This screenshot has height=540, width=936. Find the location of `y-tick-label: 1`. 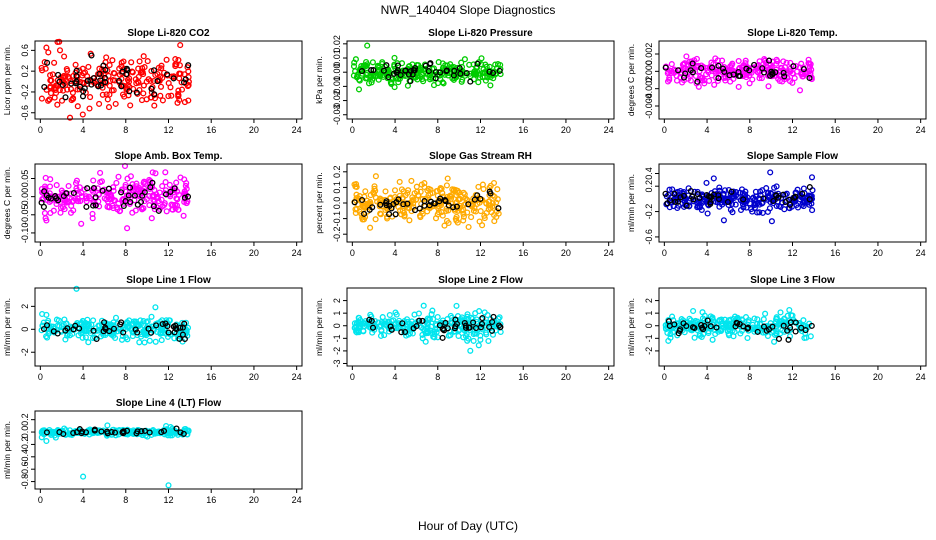

y-tick-label: 1 is located at coordinates (337, 313).